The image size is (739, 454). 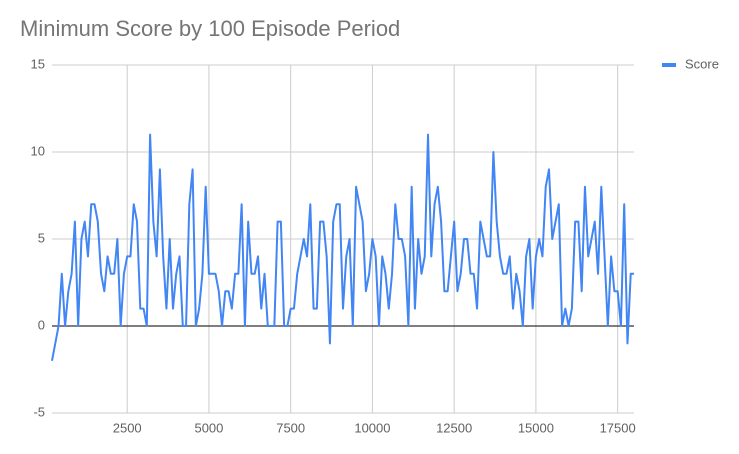 I want to click on x-tick-label: 12500, so click(x=454, y=427).